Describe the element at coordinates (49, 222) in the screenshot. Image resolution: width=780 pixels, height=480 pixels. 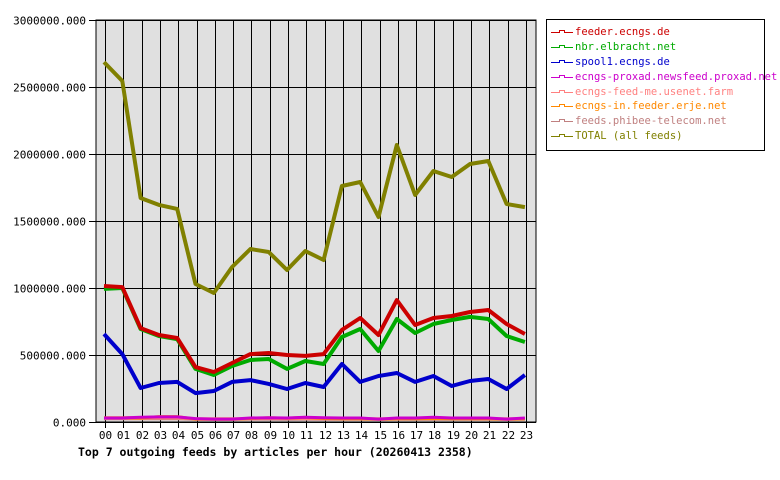
I see `svg-text: 1500000.000` at that location.